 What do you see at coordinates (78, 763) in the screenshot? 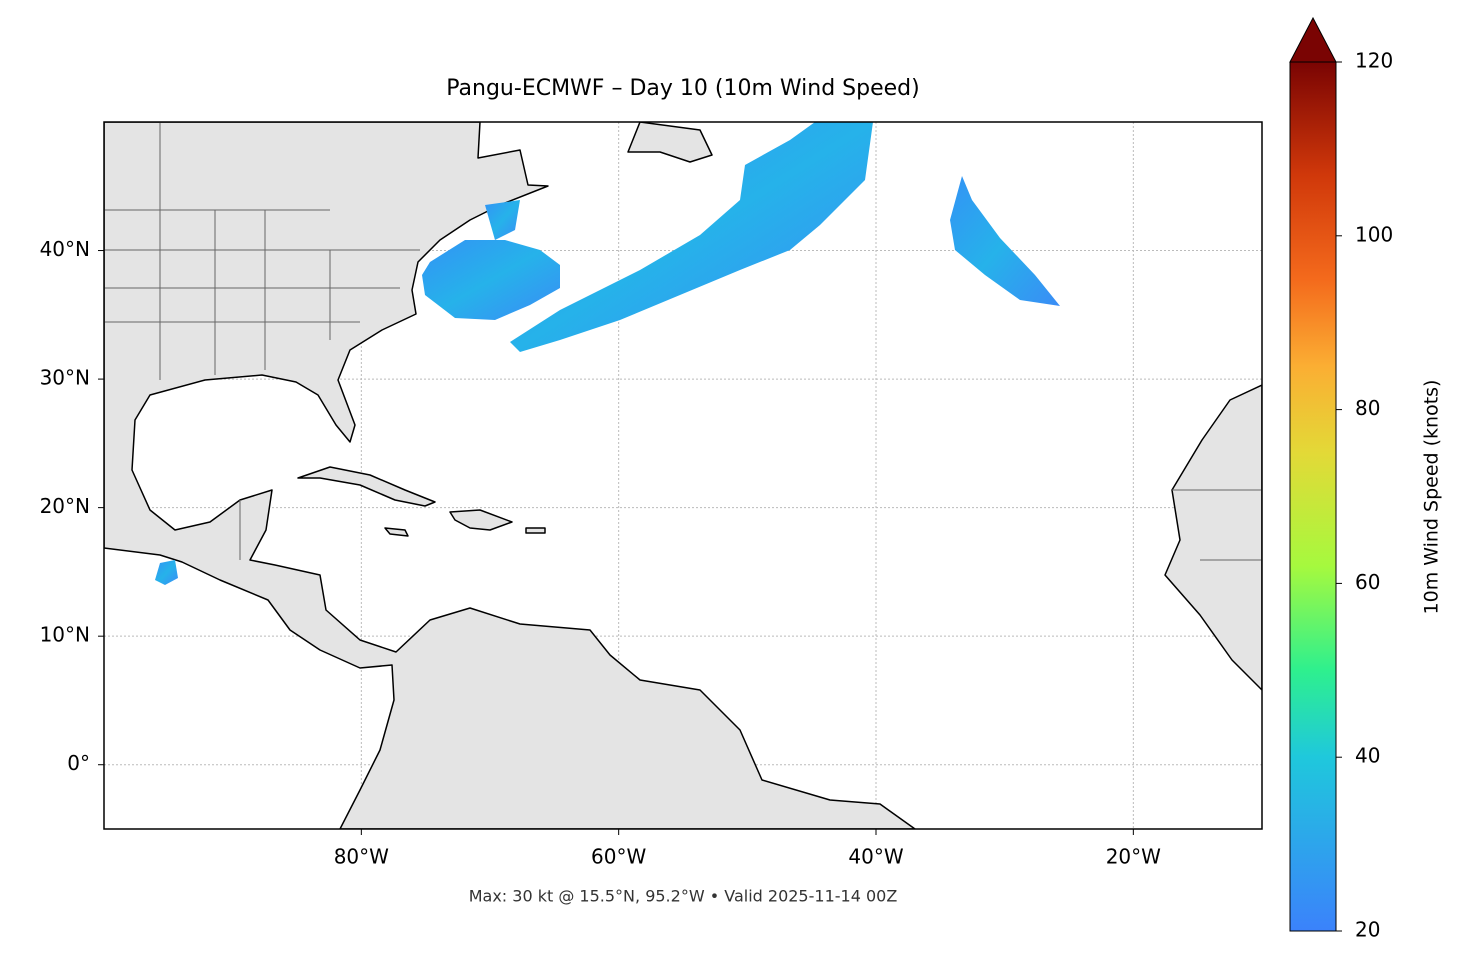
I see `y-tick-label: 0°` at bounding box center [78, 763].